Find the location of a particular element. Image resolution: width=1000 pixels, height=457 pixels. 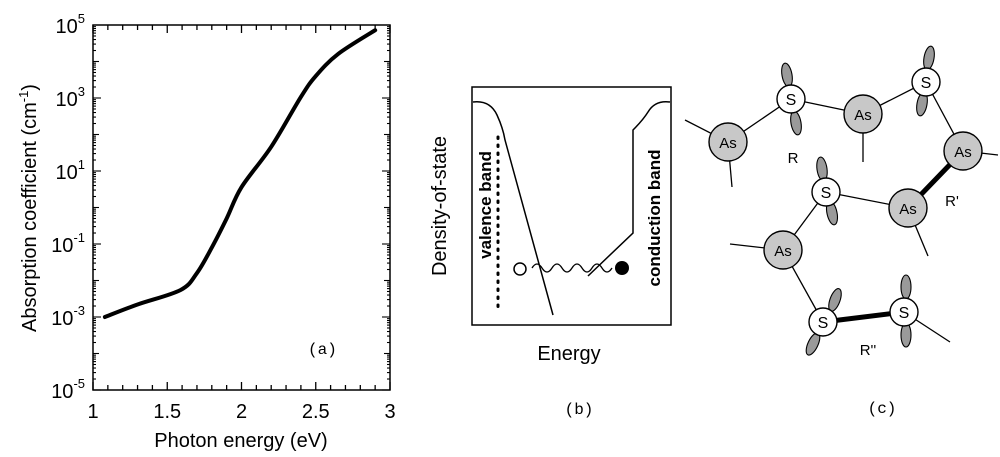

y-tick-label: 10³ is located at coordinates (70, 97).